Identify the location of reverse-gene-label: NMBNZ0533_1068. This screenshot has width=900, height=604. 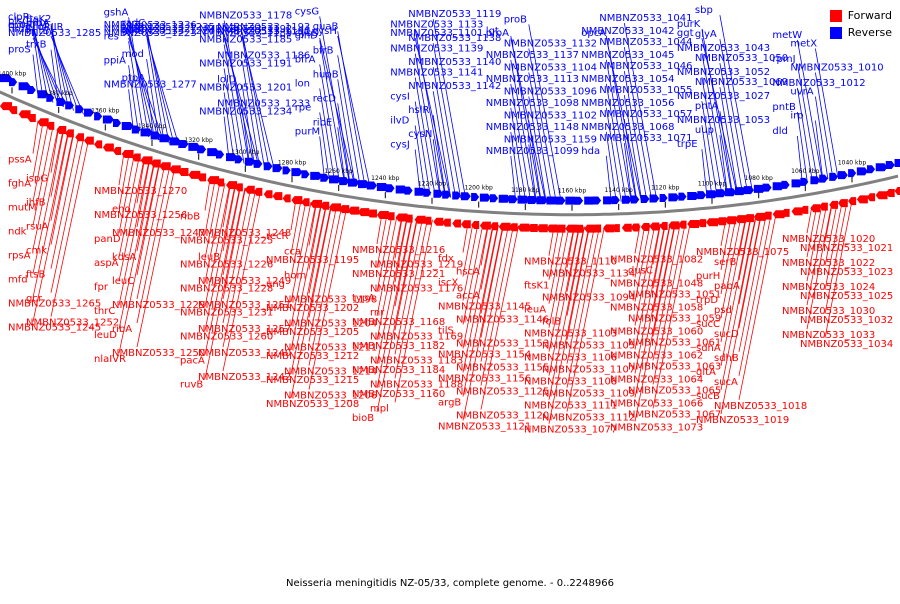
(627, 127).